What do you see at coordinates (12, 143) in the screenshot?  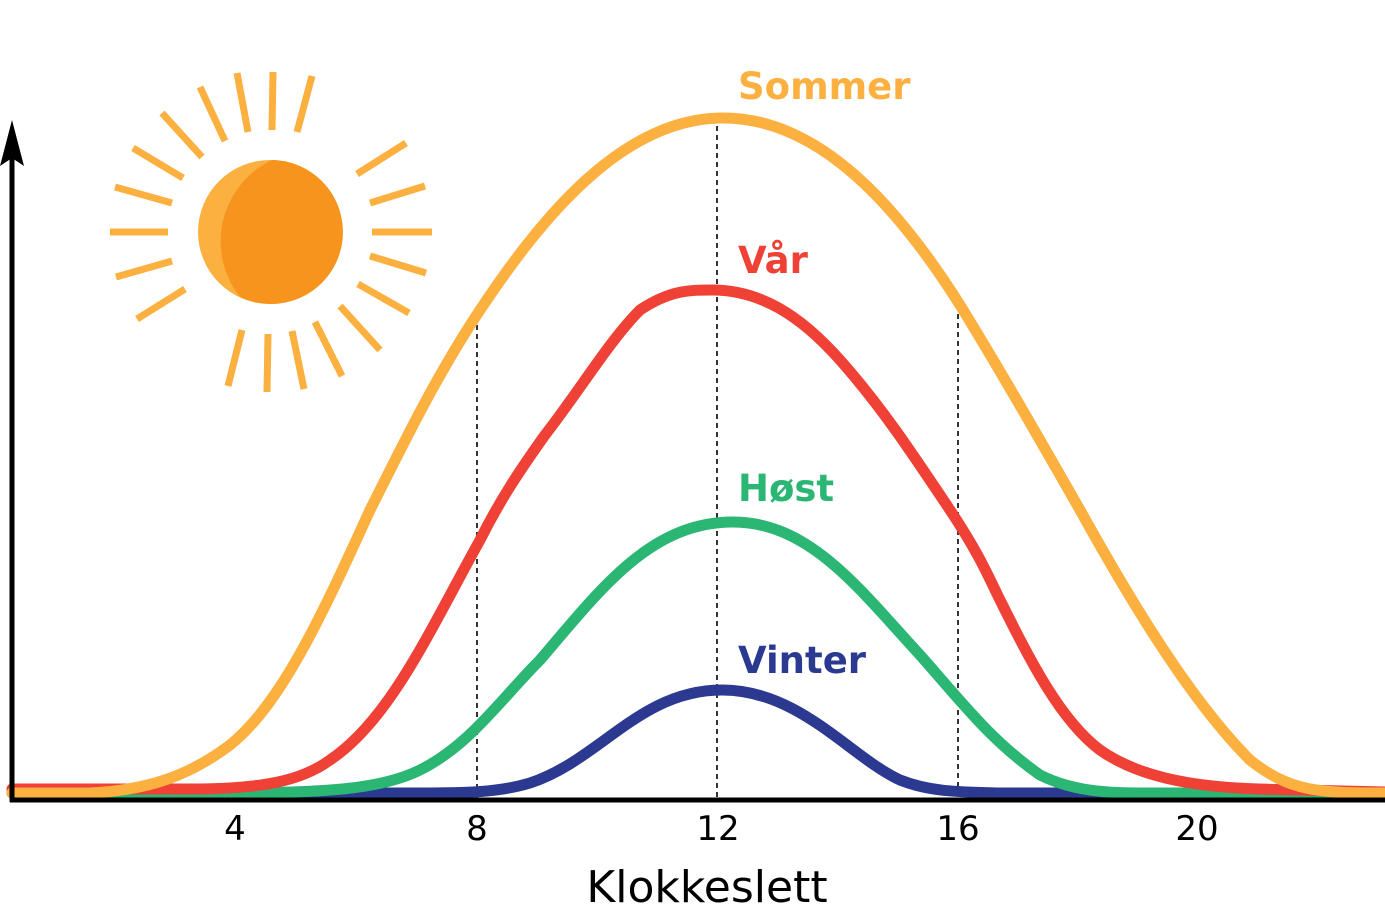 I see `y-axis-arrow-icon` at bounding box center [12, 143].